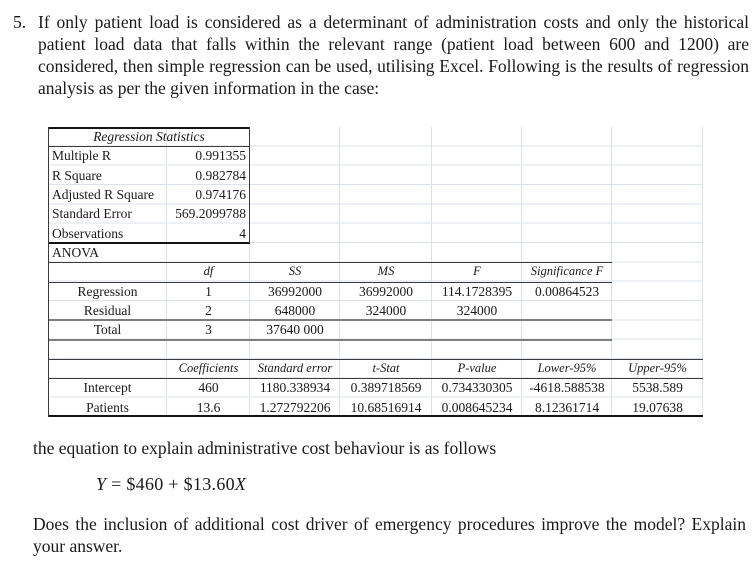 This screenshot has height=572, width=753. I want to click on anova-cell: 3, so click(208, 330).